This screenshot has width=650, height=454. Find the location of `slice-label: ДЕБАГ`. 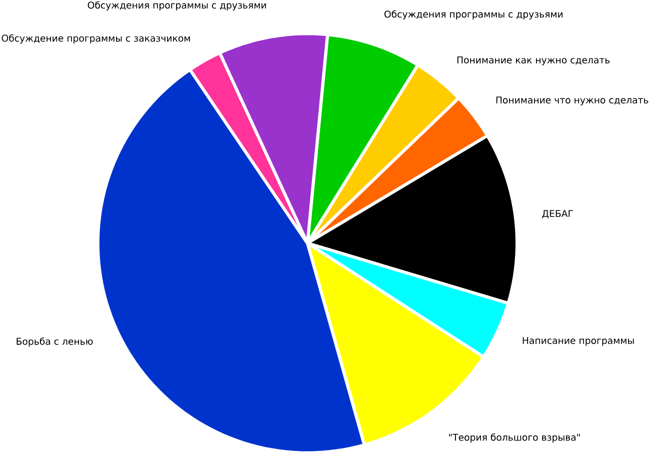

slice-label: ДЕБАГ is located at coordinates (557, 214).